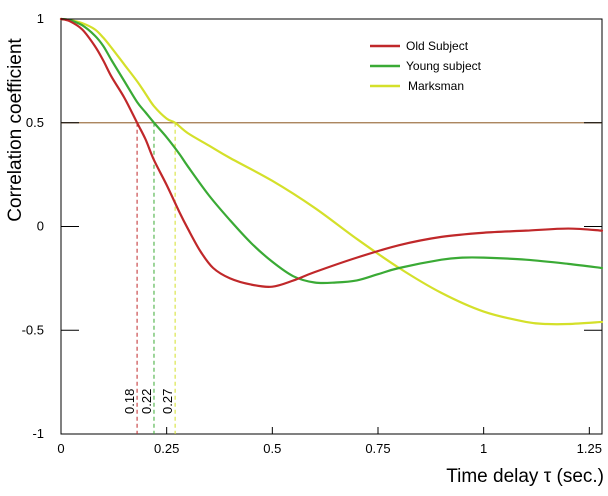 This screenshot has width=608, height=496. What do you see at coordinates (329, 441) in the screenshot?
I see `x-axis: 0 0.25 0.5 0.75 1 1.25` at bounding box center [329, 441].